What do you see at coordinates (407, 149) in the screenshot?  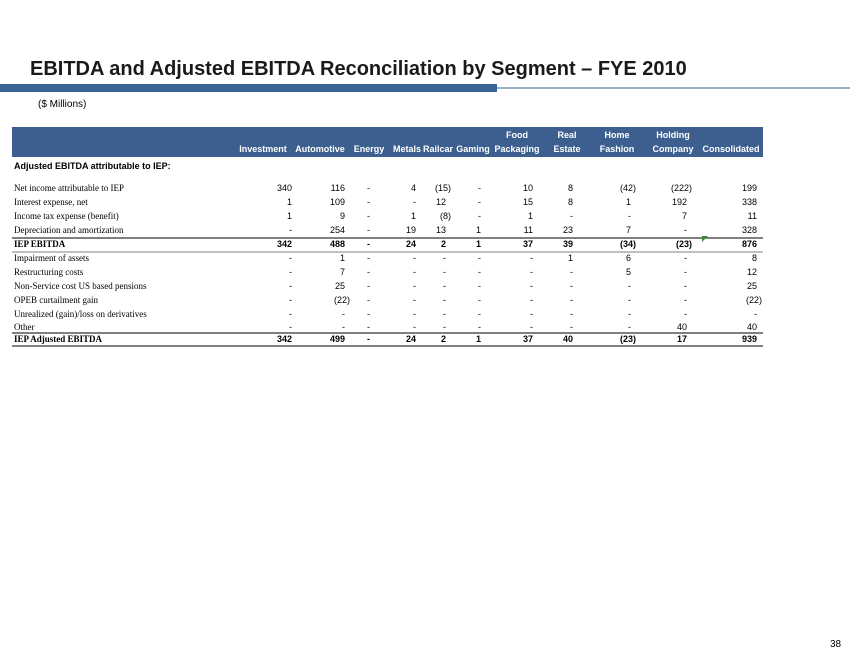 I see `column-header: Metals` at bounding box center [407, 149].